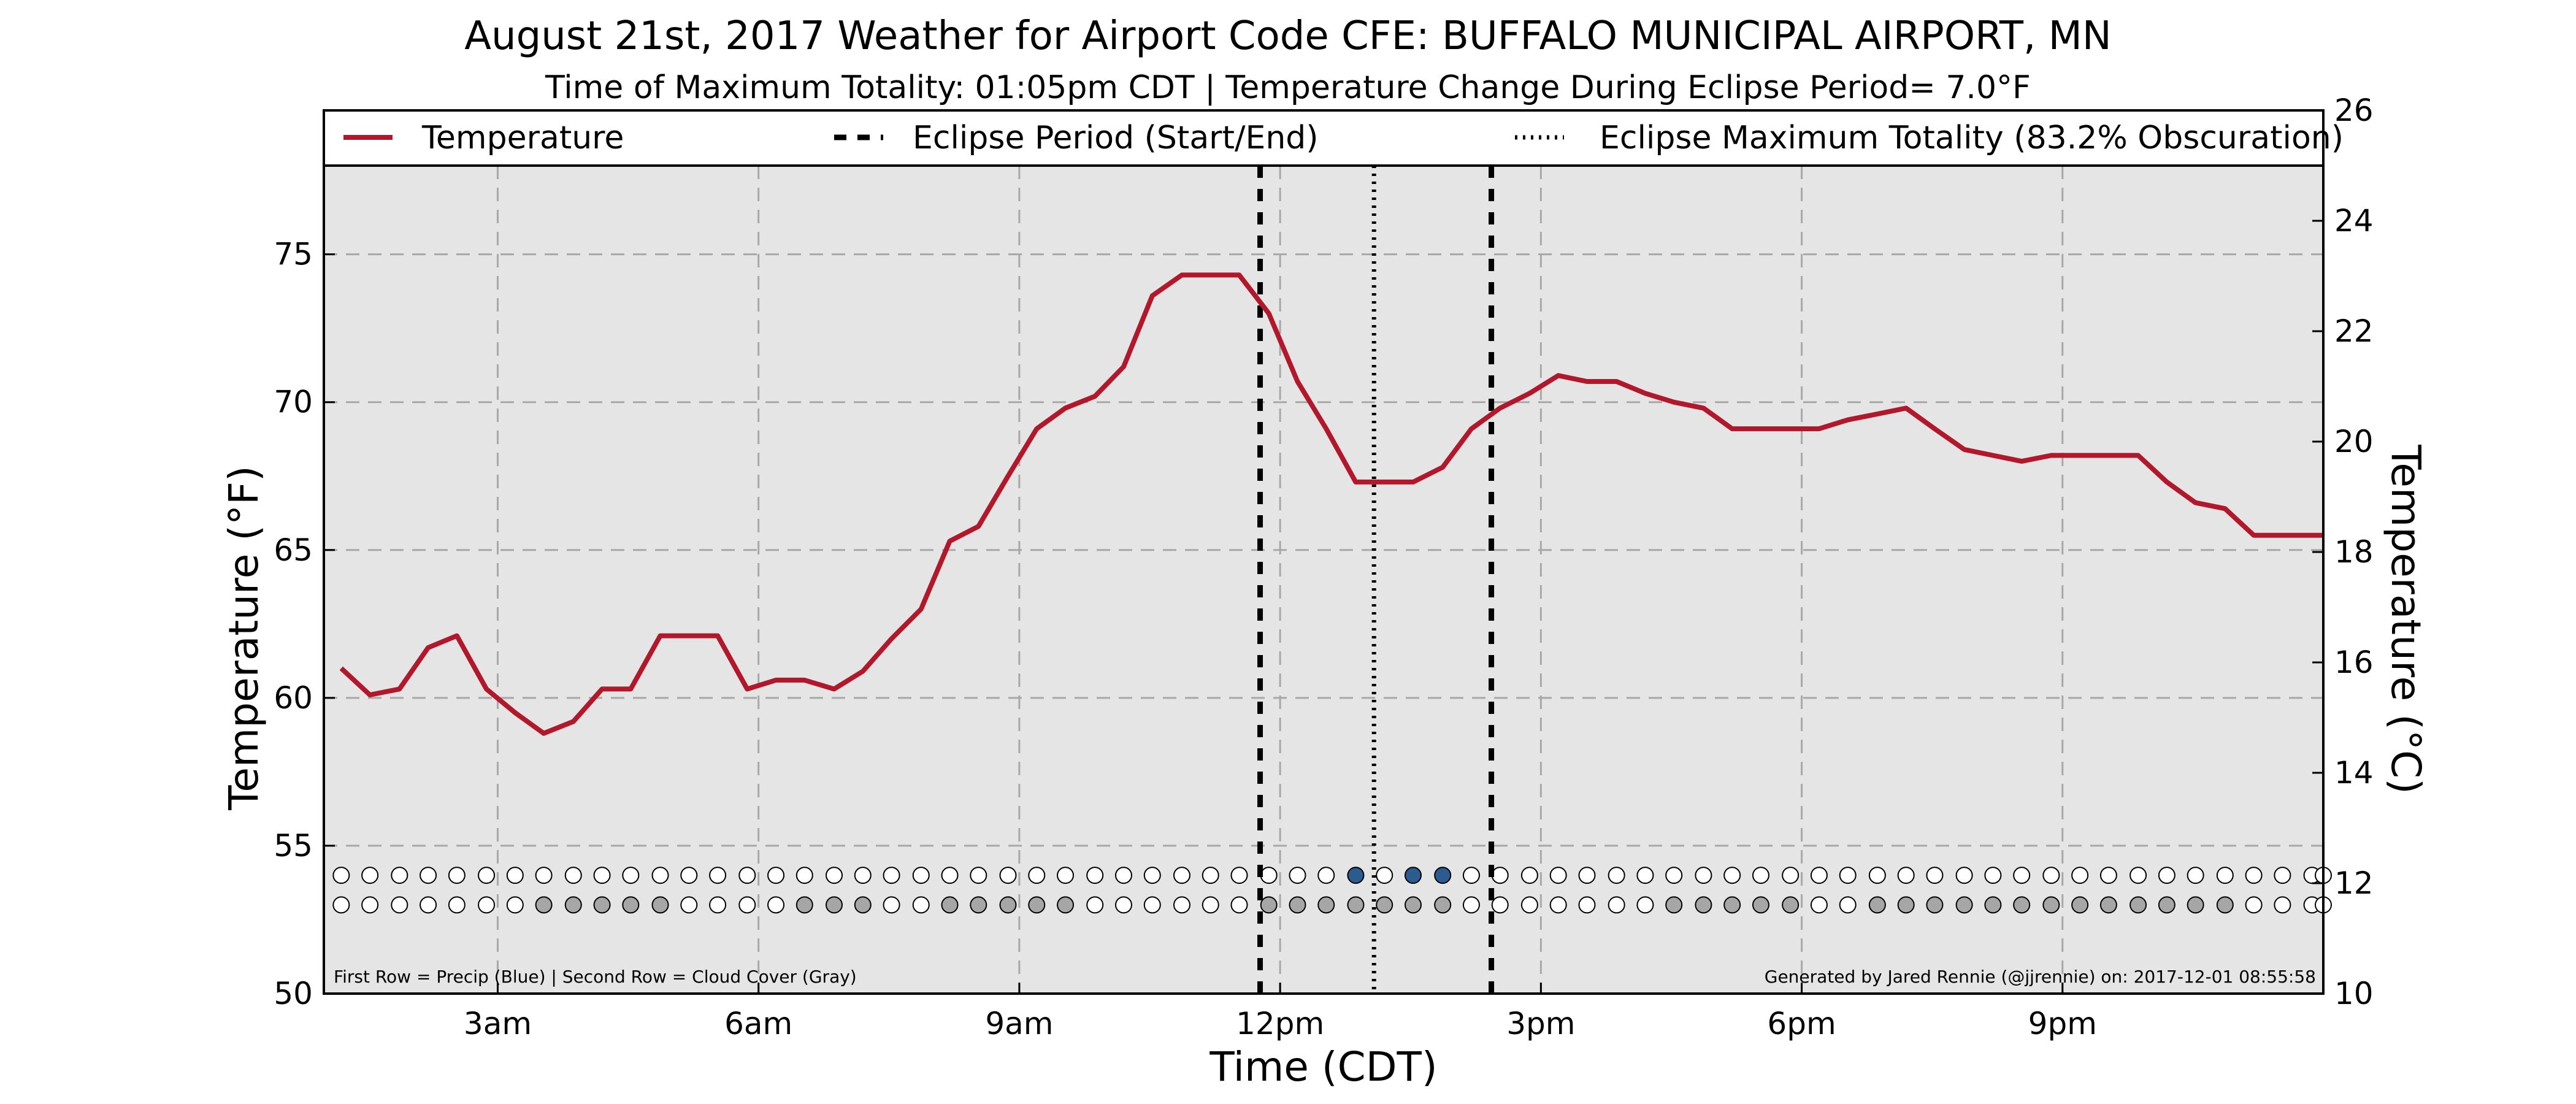 The width and height of the screenshot is (2576, 1104). I want to click on x-tick-label: 3am, so click(498, 1023).